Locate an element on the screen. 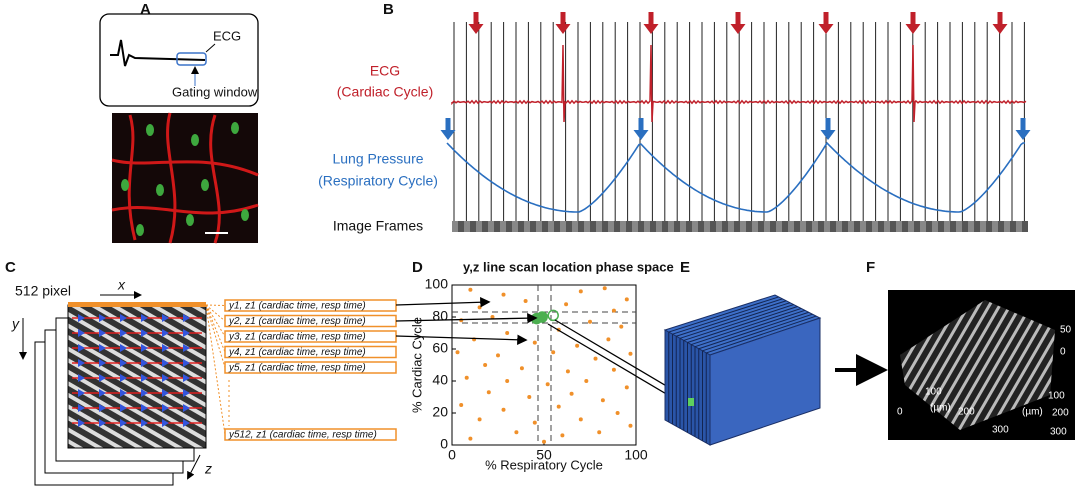 The image size is (1084, 503). row-label: y5, z1 (cardiac time, resp time) is located at coordinates (297, 368).